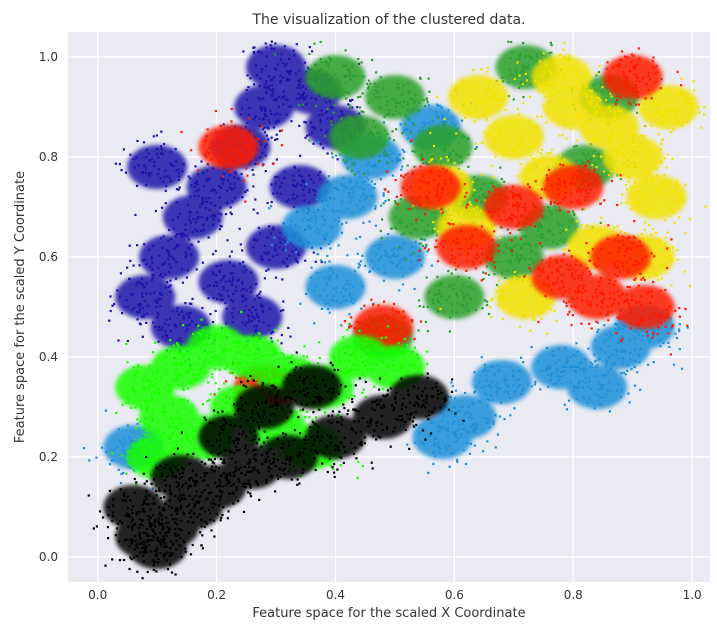 This screenshot has height=626, width=717. I want to click on cluster-blob, so click(656, 197).